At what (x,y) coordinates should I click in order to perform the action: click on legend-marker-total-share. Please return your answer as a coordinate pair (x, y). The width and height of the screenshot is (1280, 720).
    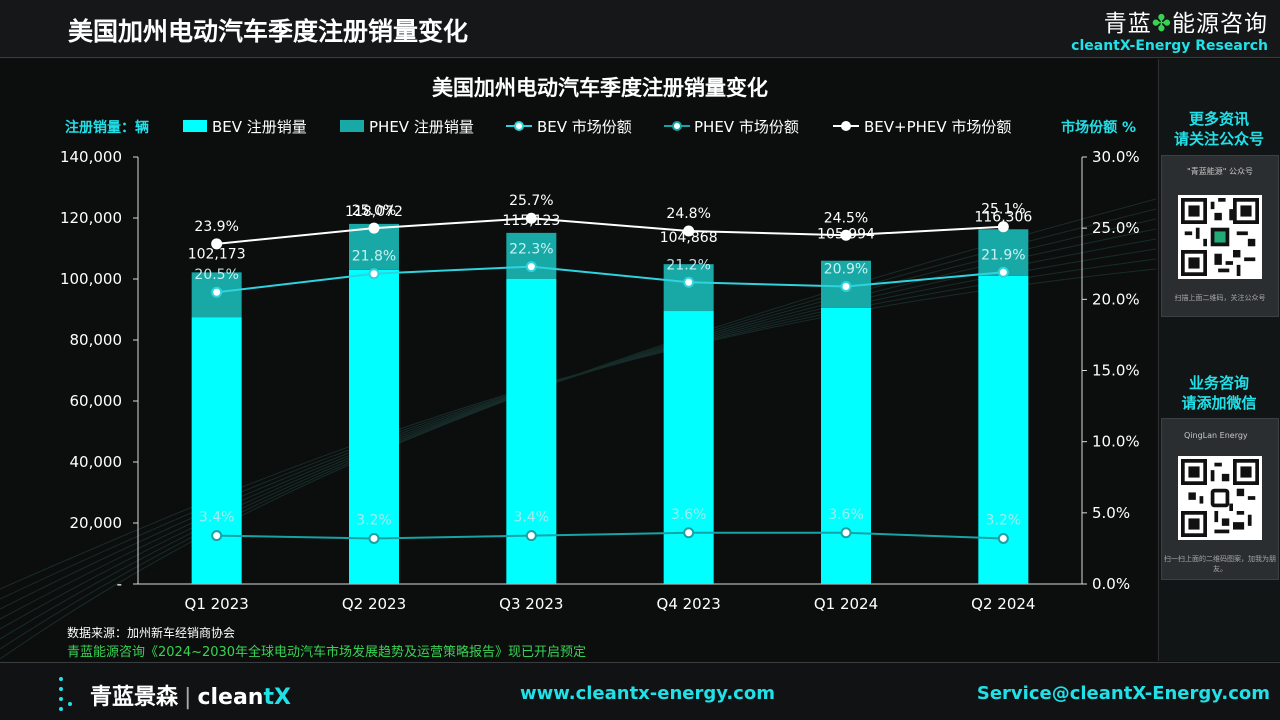
    Looking at the image, I should click on (846, 126).